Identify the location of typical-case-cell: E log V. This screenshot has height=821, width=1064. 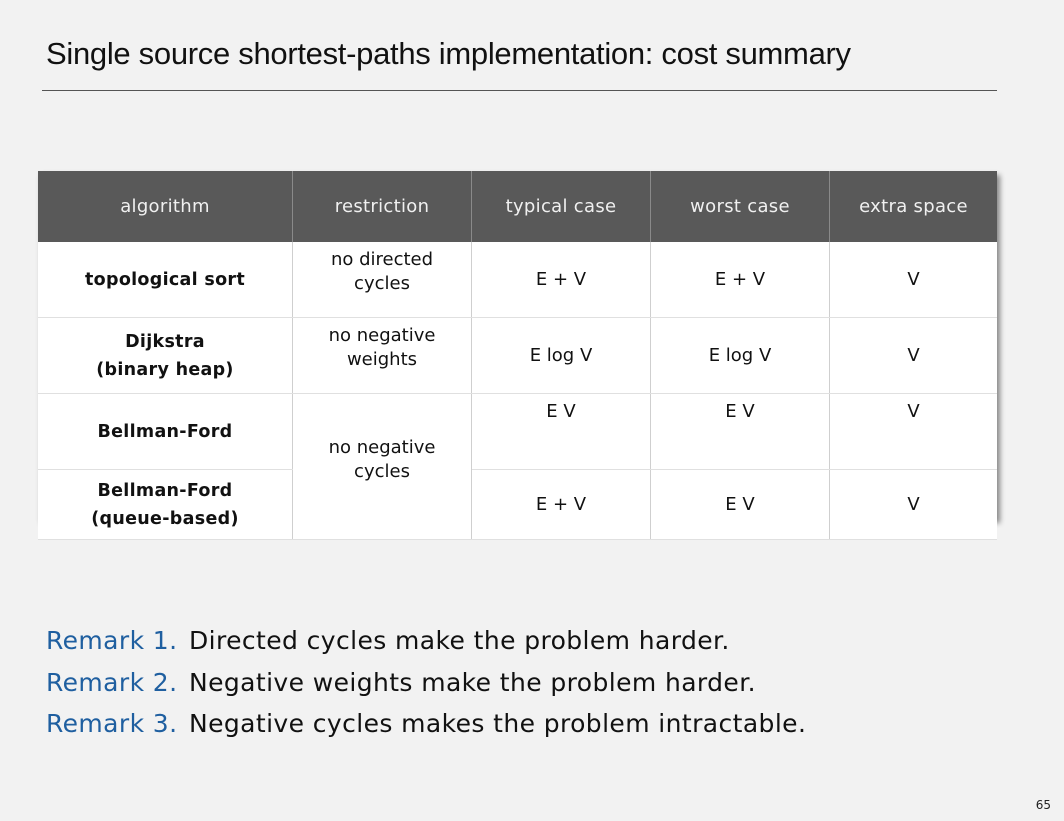
(561, 355).